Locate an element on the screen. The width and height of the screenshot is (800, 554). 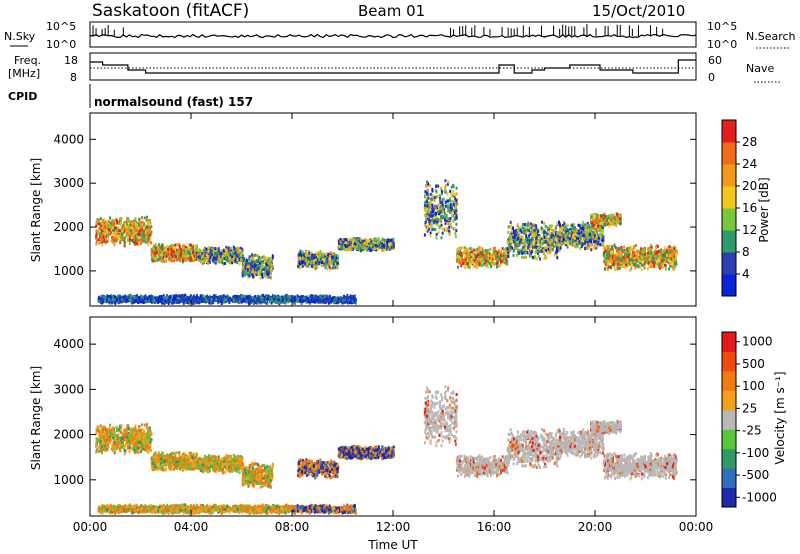
freq-unit-label: [MHz] is located at coordinates (24, 73).